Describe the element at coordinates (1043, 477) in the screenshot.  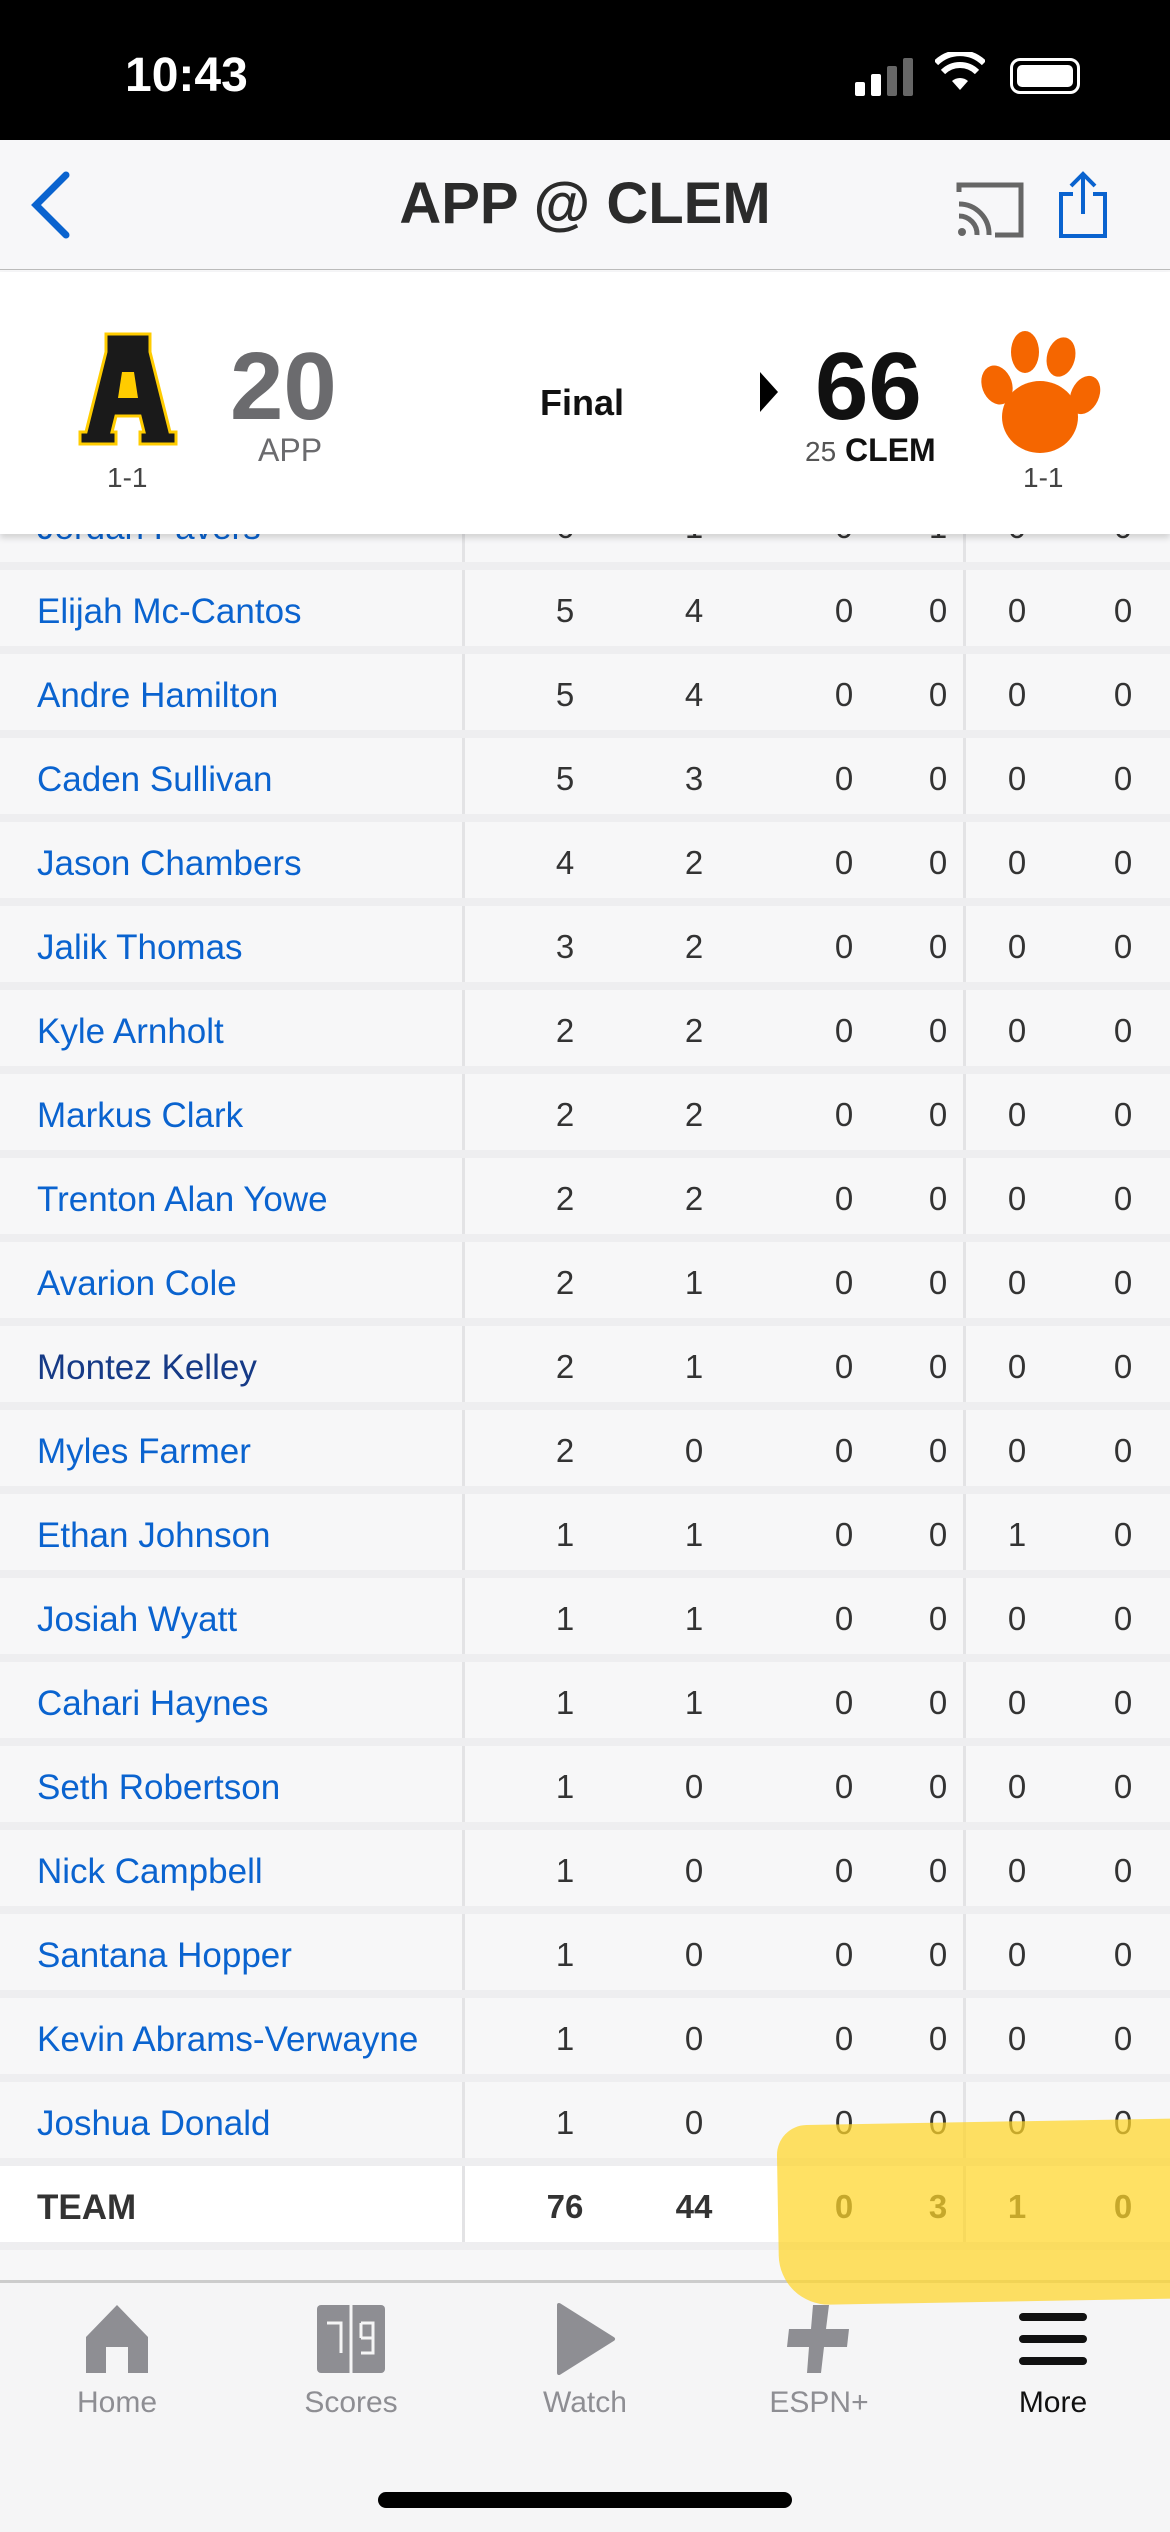
I see `home-record: 1-1` at that location.